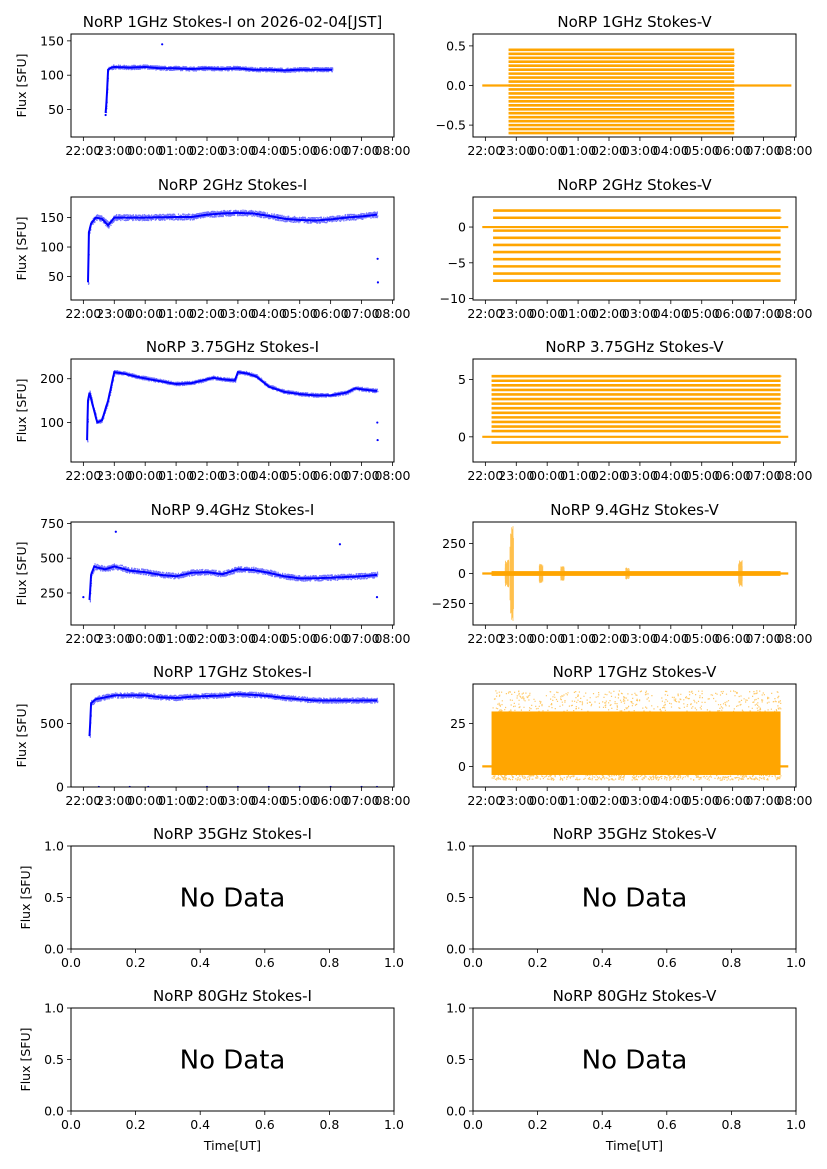 The width and height of the screenshot is (827, 1169). I want to click on series-scatter, so click(233, 406).